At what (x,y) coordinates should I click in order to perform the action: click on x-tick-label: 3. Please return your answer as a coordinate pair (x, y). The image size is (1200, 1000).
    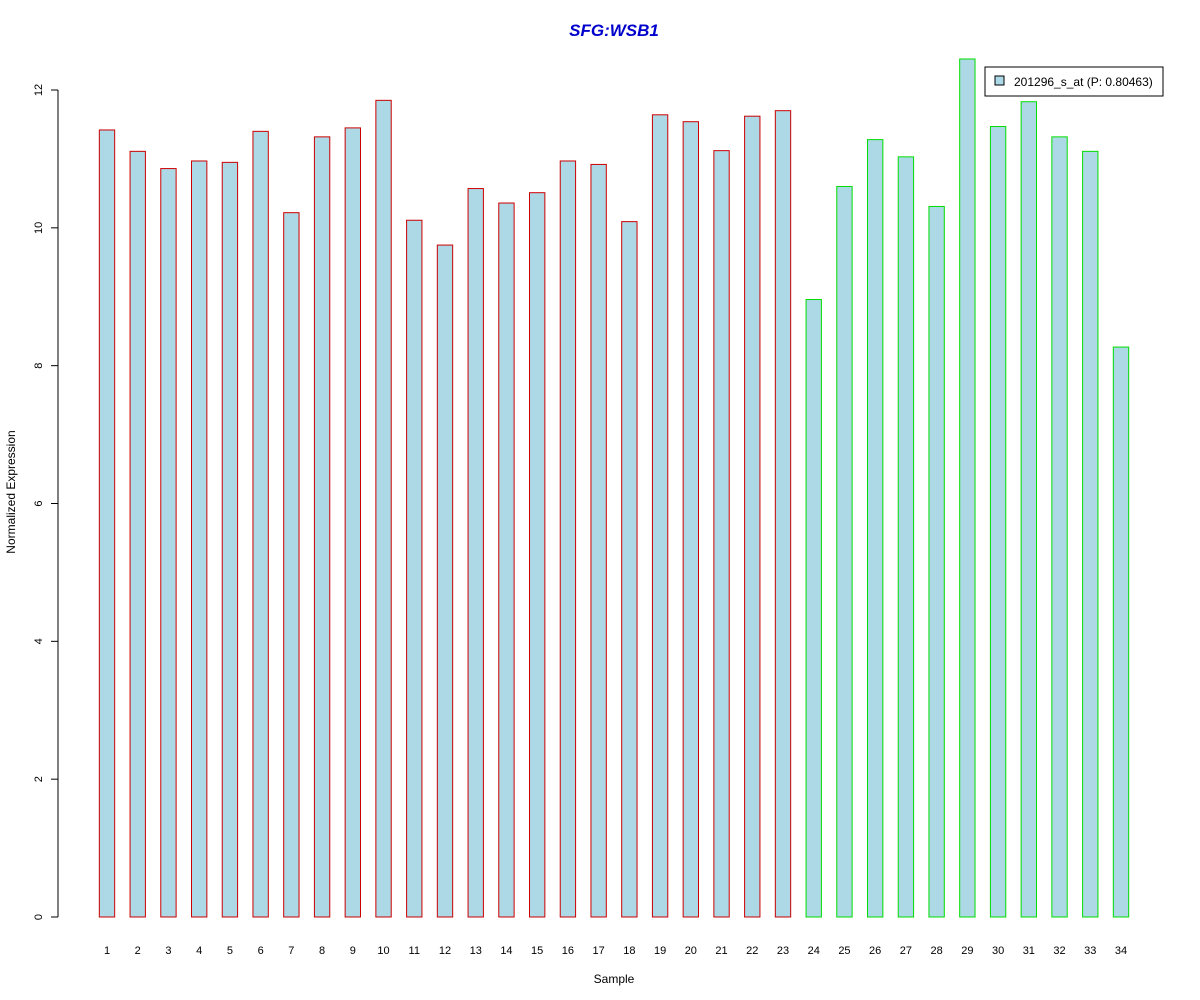
    Looking at the image, I should click on (168, 951).